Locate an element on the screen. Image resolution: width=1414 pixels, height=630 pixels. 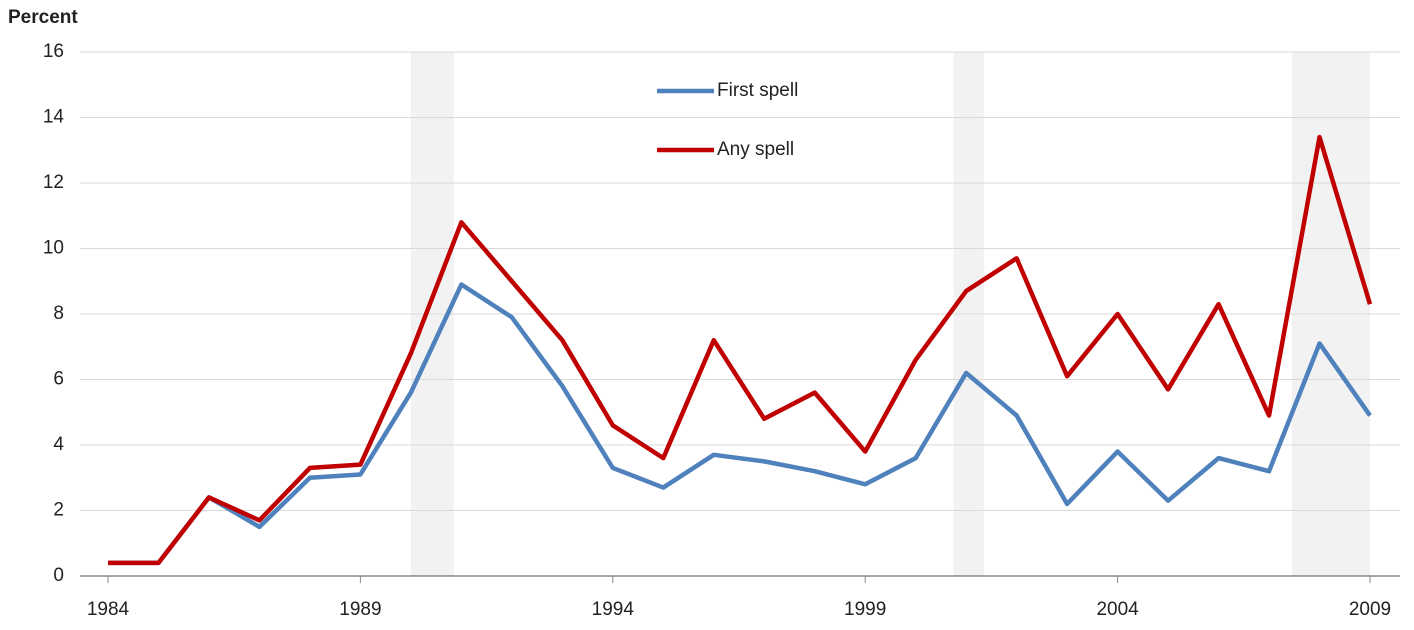
y-tick-label: 4 is located at coordinates (58, 444).